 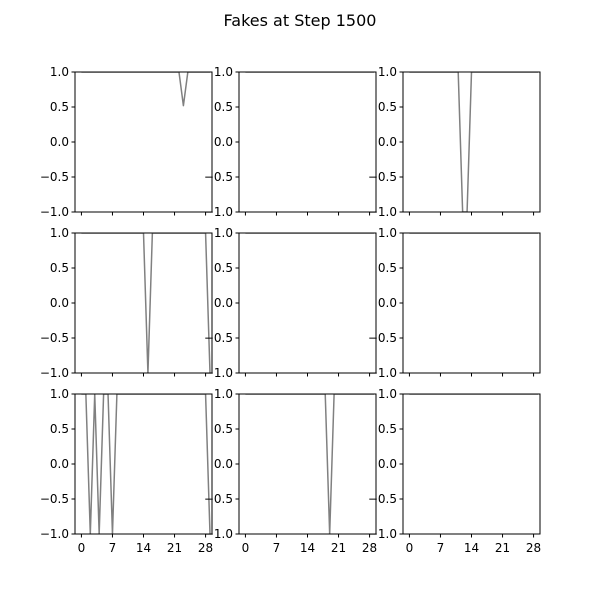 I want to click on subplot-0-1: −1.0 −0.5 0.0 0.5 1.0, so click(x=290, y=142).